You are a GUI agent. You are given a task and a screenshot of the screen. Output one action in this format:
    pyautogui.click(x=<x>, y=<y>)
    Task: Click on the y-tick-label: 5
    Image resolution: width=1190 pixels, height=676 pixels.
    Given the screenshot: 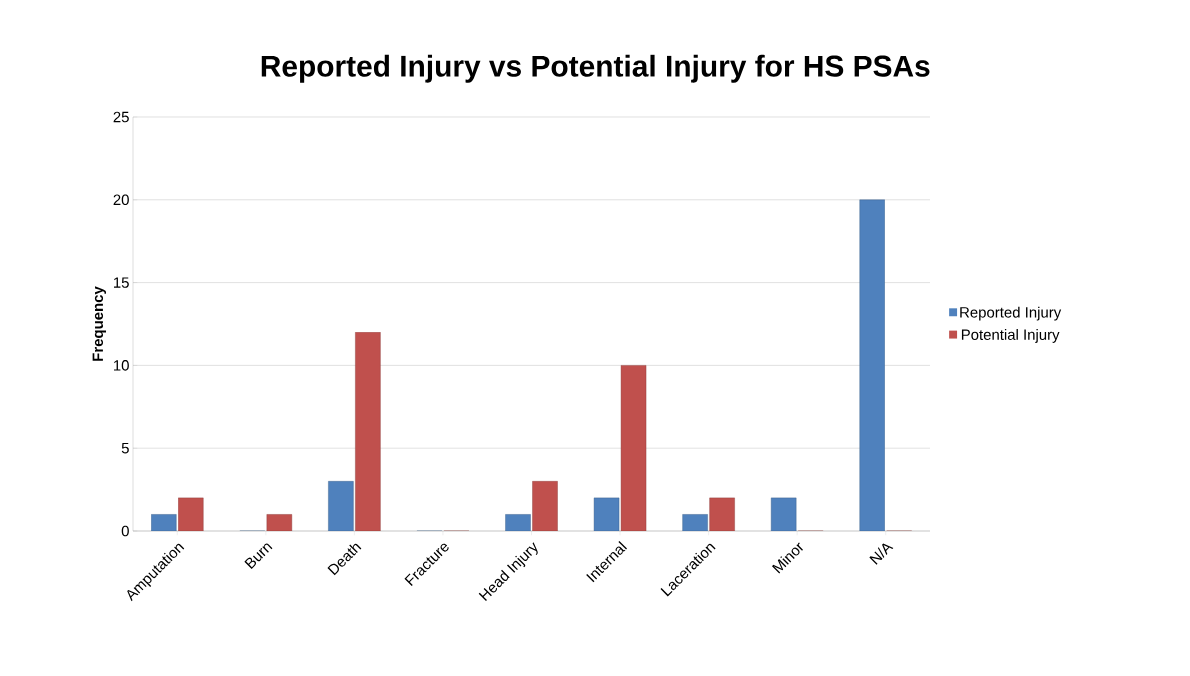 What is the action you would take?
    pyautogui.click(x=125, y=448)
    